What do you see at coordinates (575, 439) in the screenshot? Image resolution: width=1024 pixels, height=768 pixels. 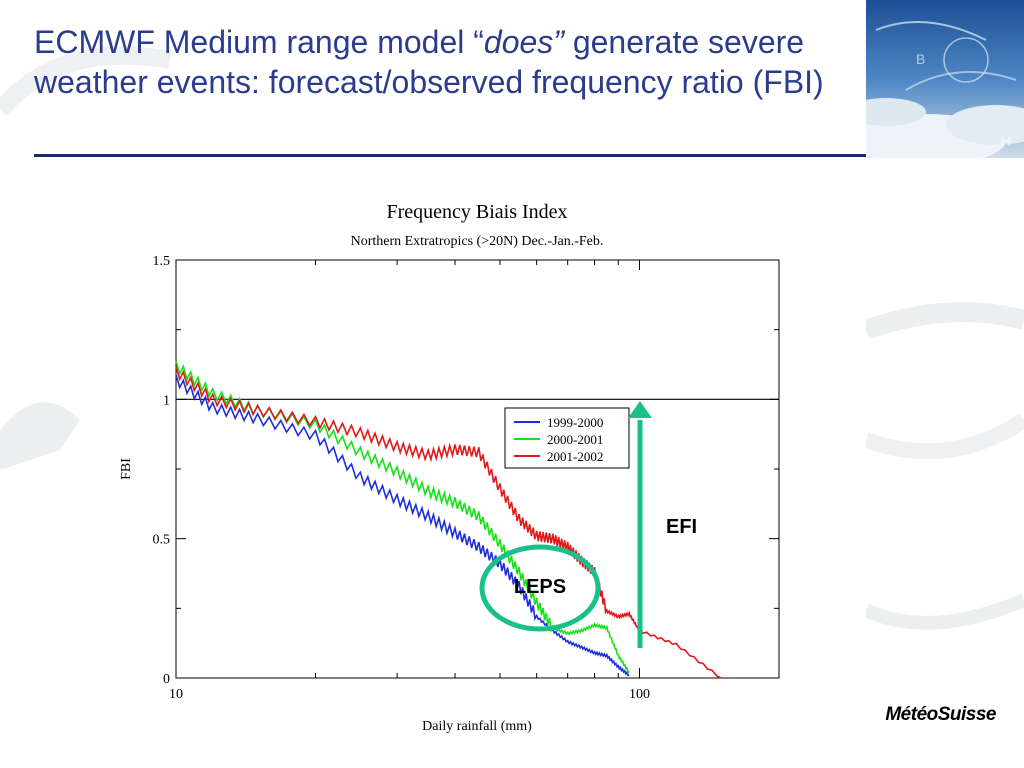 I see `legend-label: 2000-2001` at bounding box center [575, 439].